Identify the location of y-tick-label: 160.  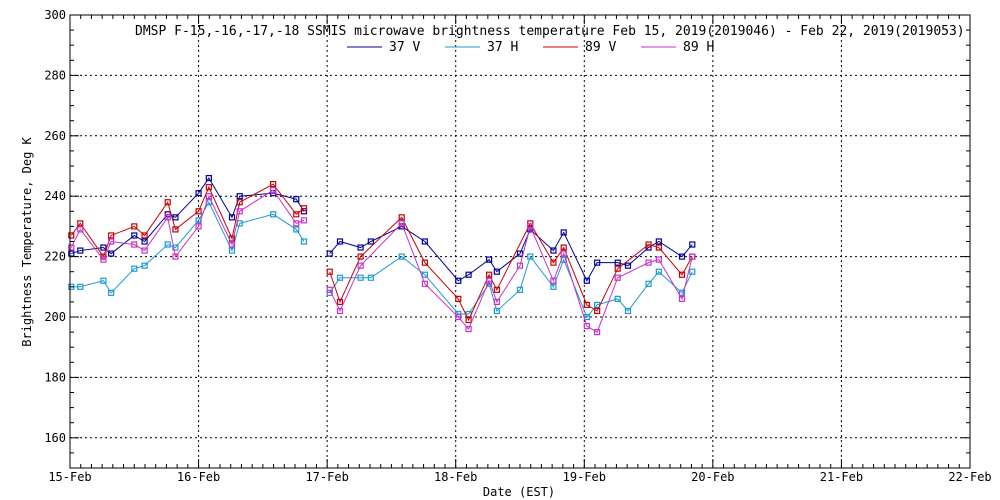
(55, 438).